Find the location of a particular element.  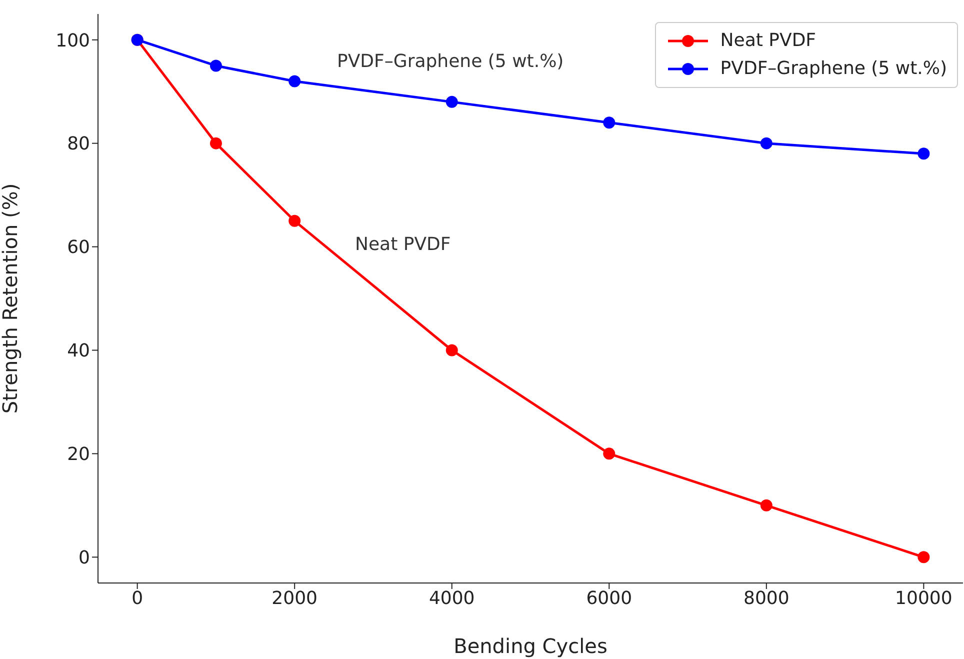

annotation: PVDF–Graphene (5 wt.%) is located at coordinates (450, 61).